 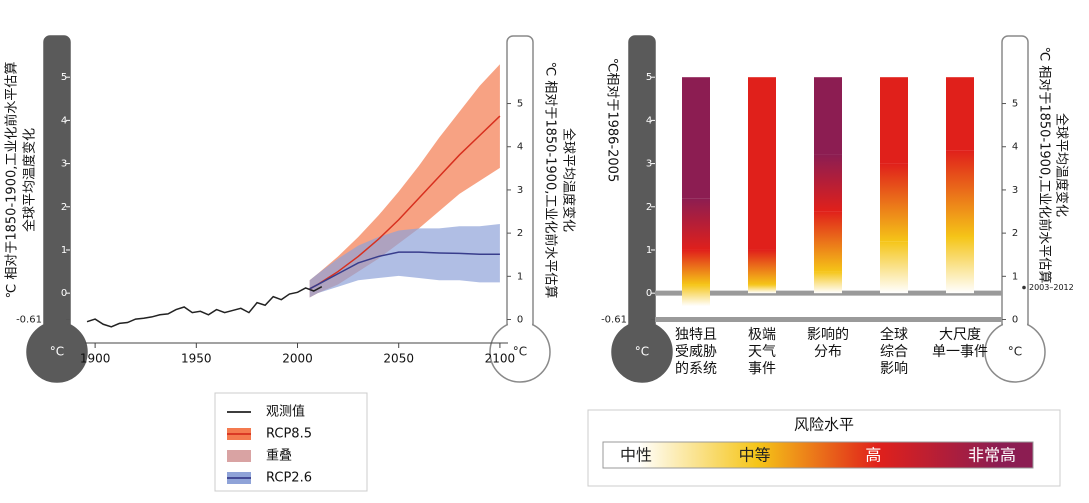 I want to click on category-label: 受威胁, so click(x=696, y=352).